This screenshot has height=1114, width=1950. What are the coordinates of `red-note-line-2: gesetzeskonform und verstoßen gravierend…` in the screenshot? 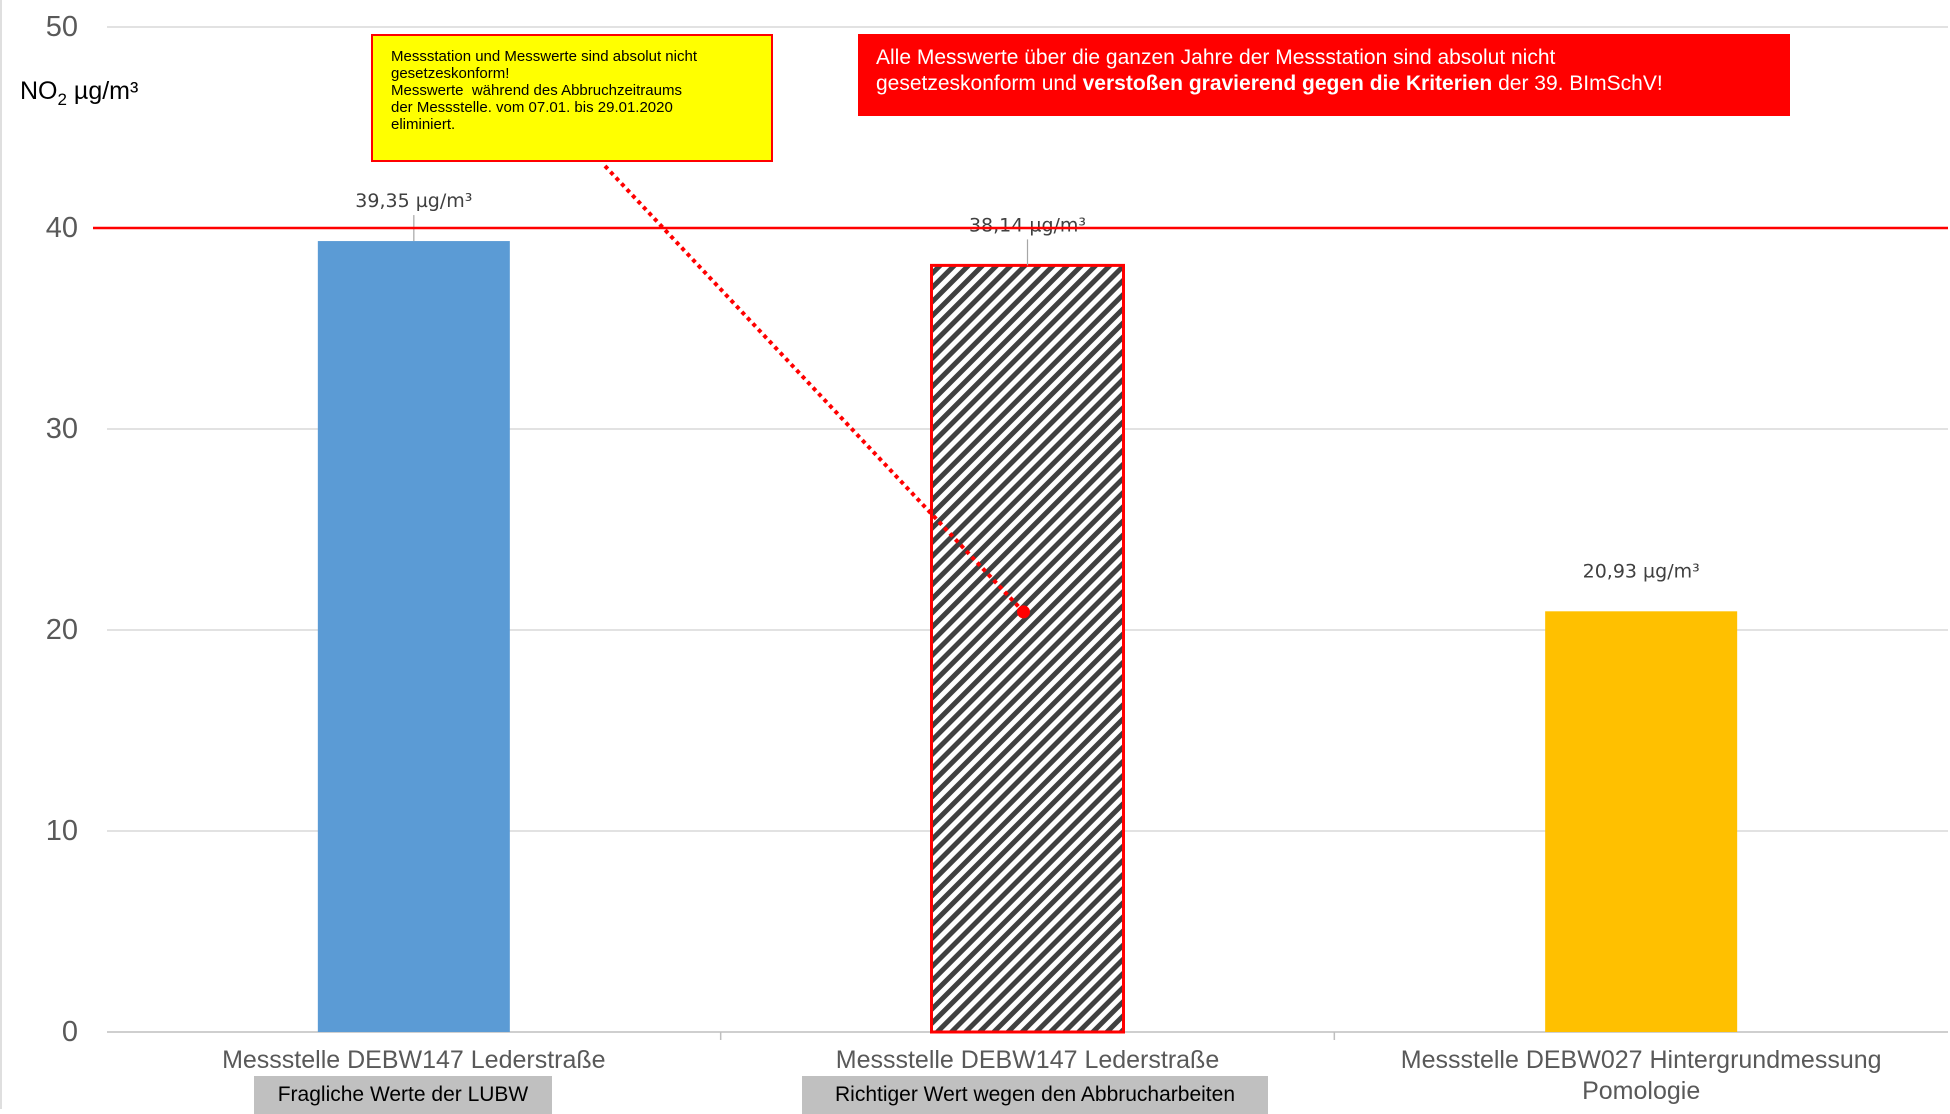 It's located at (1333, 84).